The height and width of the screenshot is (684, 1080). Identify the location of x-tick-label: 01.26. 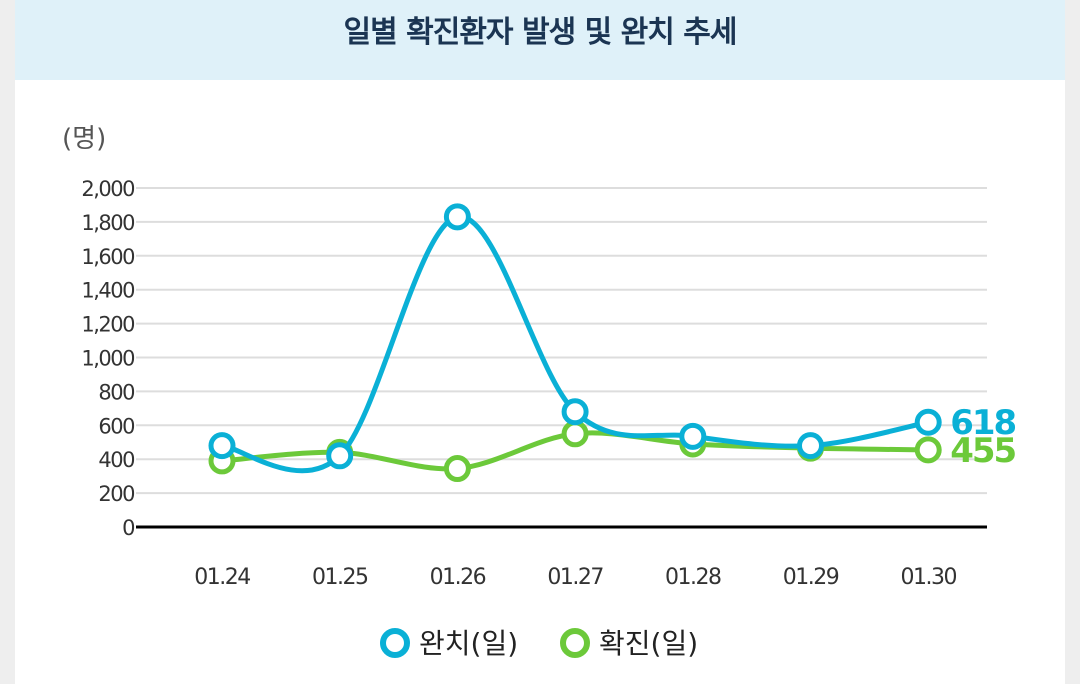
(458, 577).